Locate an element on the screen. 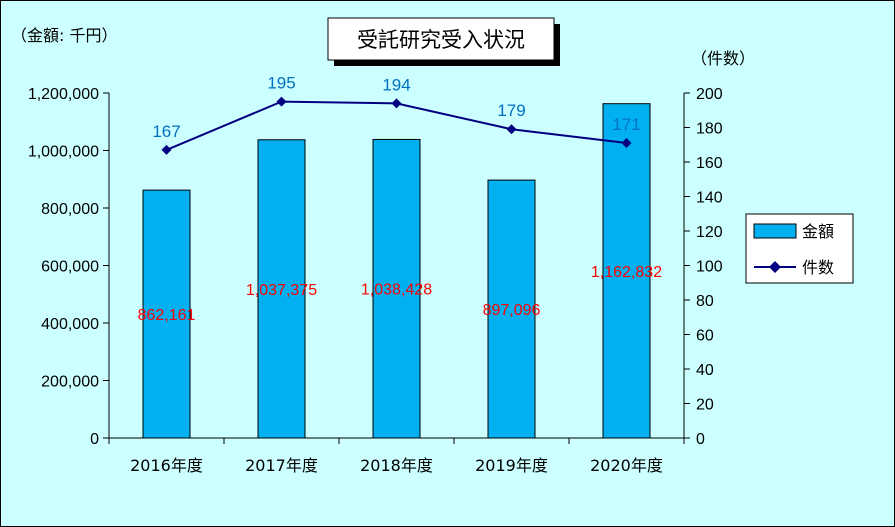 The height and width of the screenshot is (527, 895). right-axis: 0 20 40 60 80 100 120 140 160 180 200 is located at coordinates (703, 267).